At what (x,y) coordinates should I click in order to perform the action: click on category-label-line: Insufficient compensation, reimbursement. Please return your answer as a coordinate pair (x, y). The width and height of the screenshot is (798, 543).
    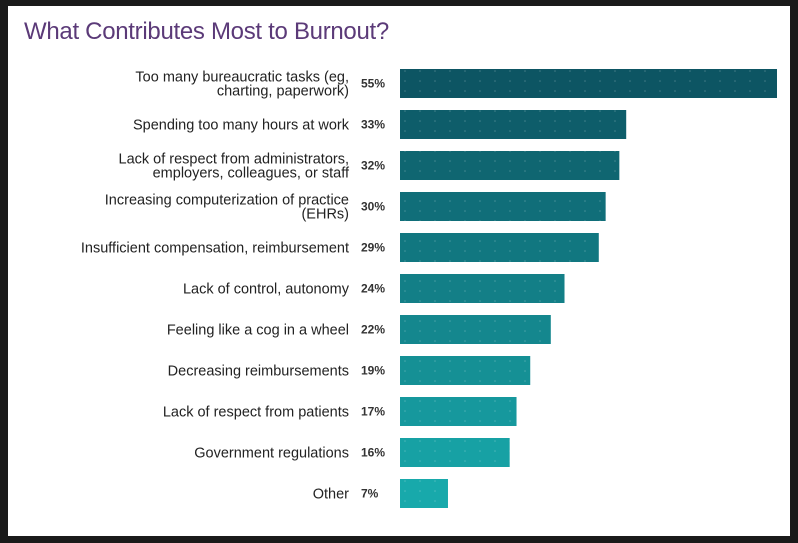
    Looking at the image, I should click on (215, 249).